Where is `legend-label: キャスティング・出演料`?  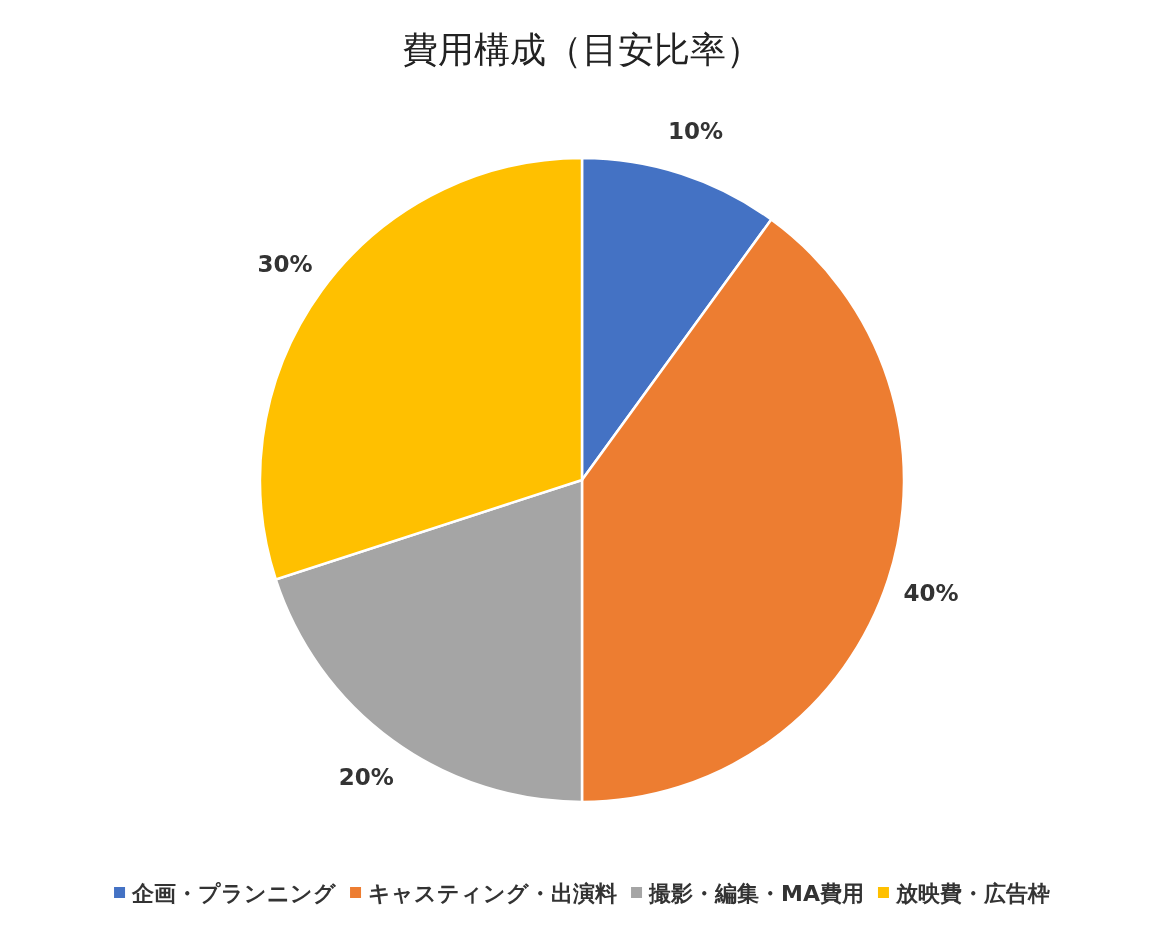 legend-label: キャスティング・出演料 is located at coordinates (493, 893).